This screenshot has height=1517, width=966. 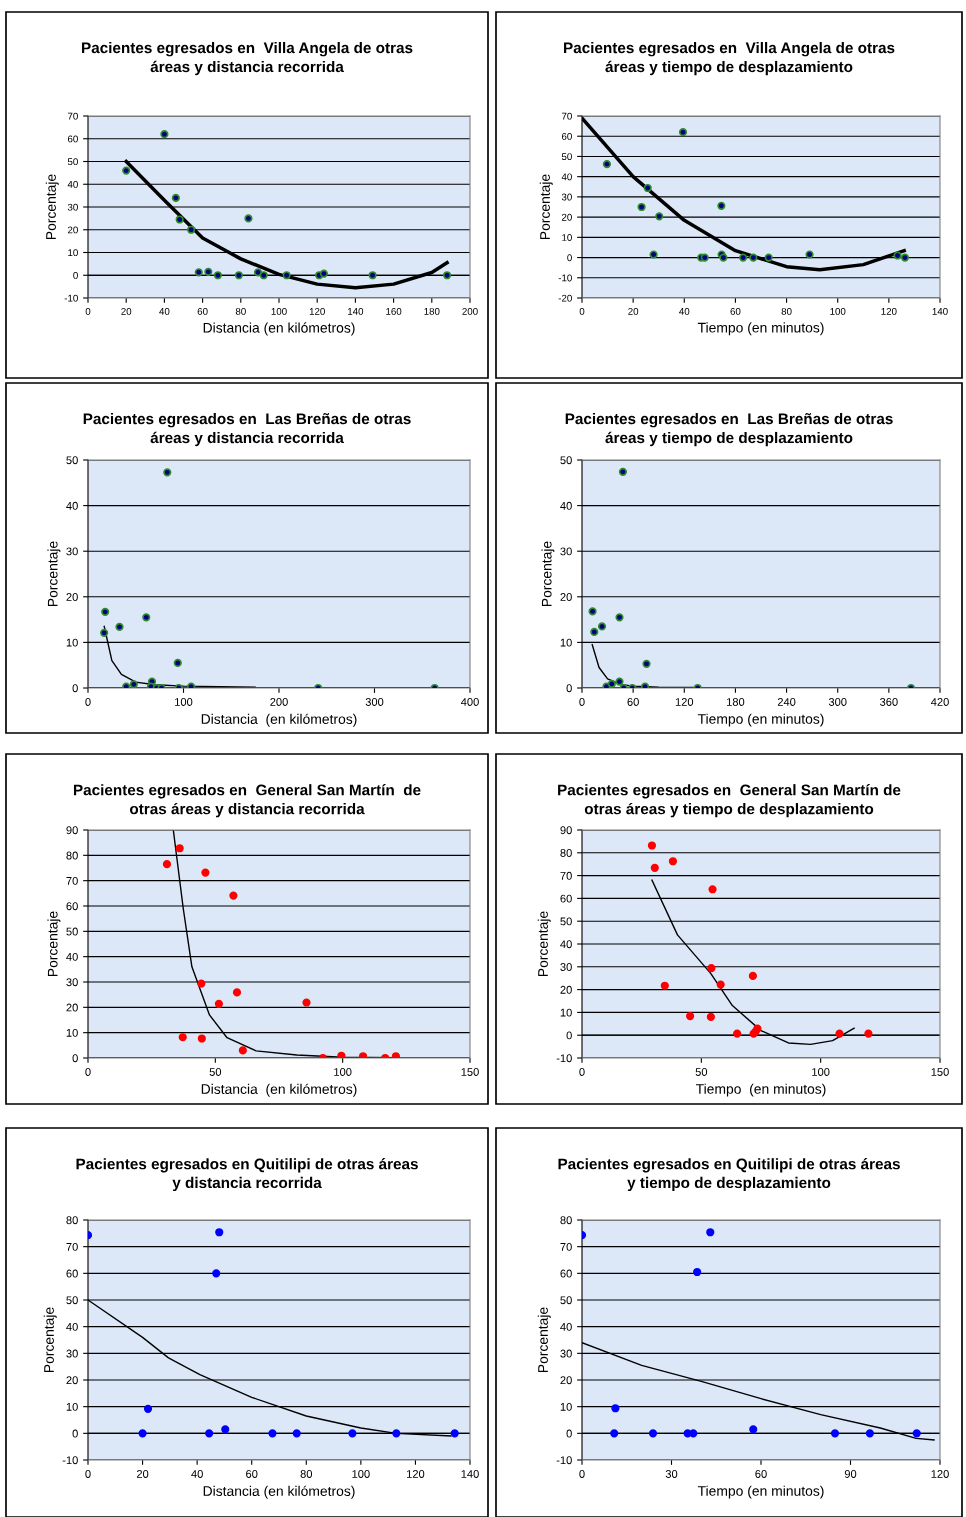 I want to click on x-axis-title: Tiempo (en minutos), so click(x=760, y=1492).